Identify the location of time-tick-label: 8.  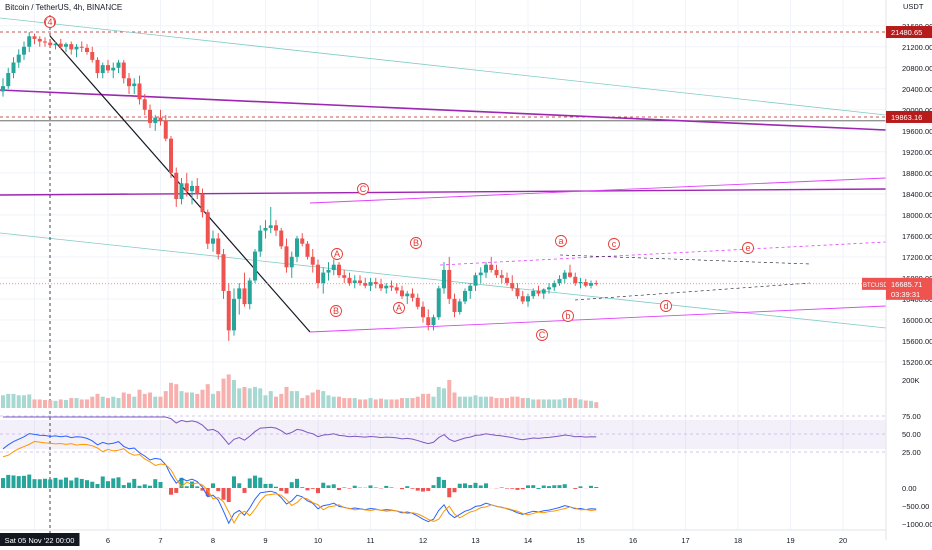
(213, 540).